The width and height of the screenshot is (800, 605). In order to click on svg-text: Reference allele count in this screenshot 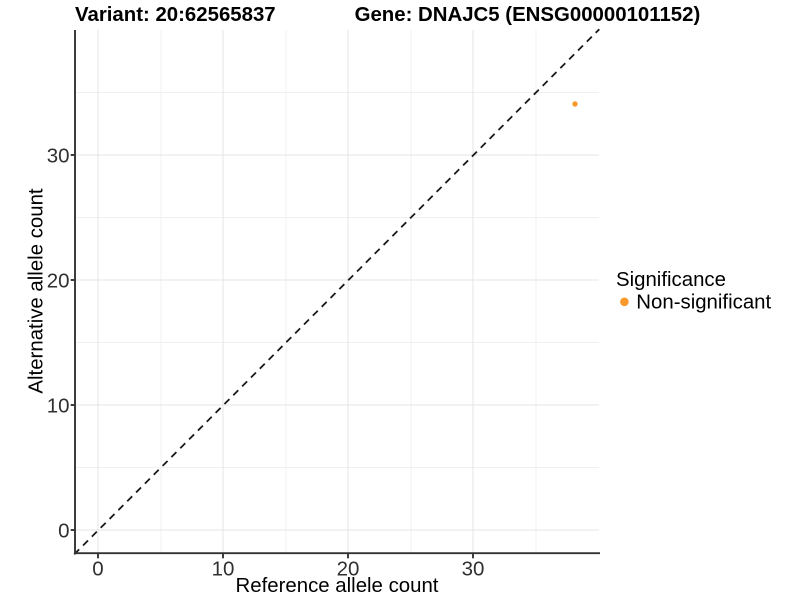, I will do `click(337, 586)`.